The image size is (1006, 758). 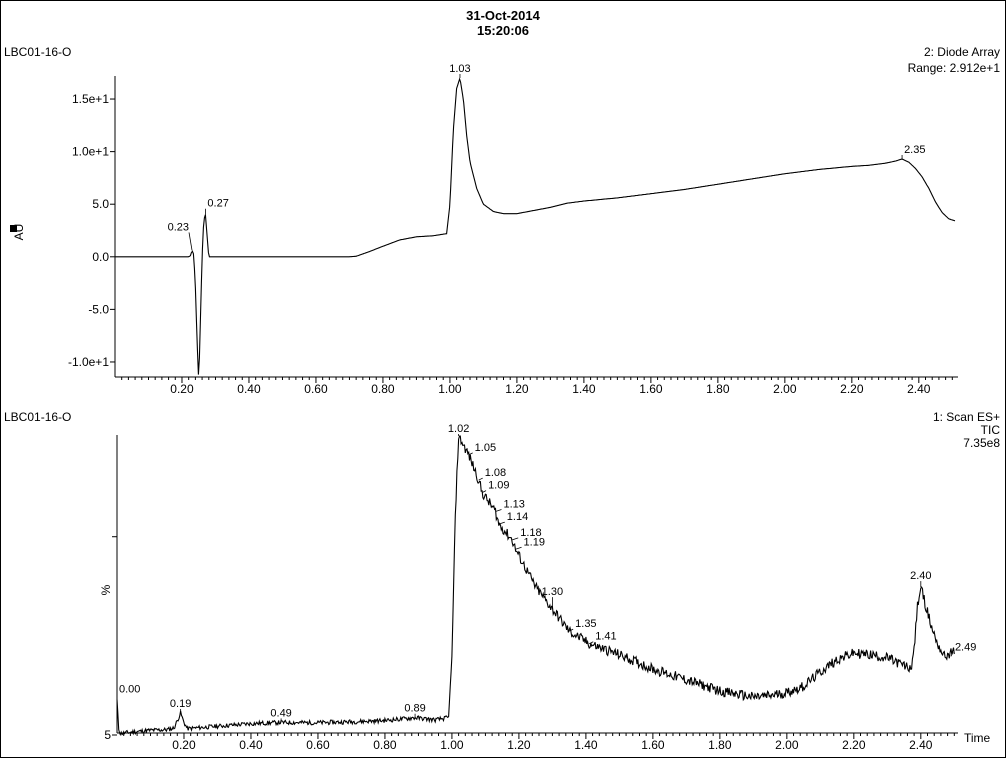 What do you see at coordinates (534, 542) in the screenshot?
I see `peak-label: 1.19` at bounding box center [534, 542].